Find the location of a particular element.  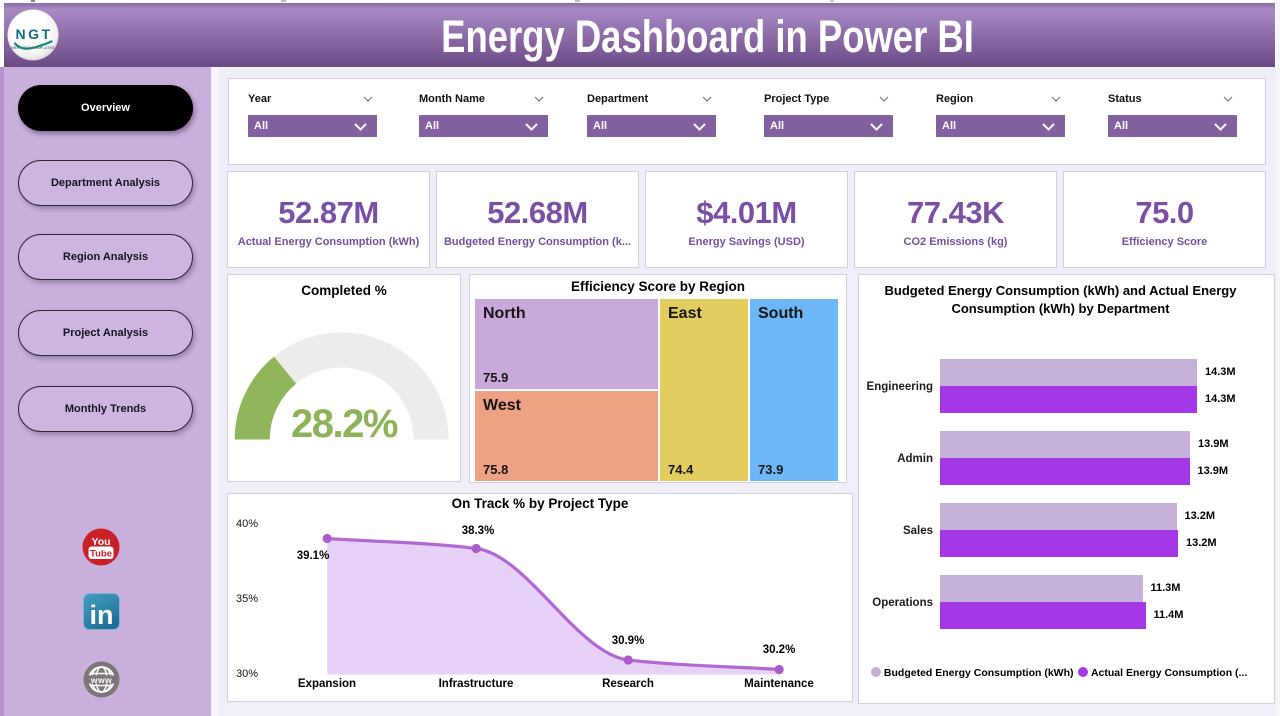

svg-text: NGT is located at coordinates (33, 34).